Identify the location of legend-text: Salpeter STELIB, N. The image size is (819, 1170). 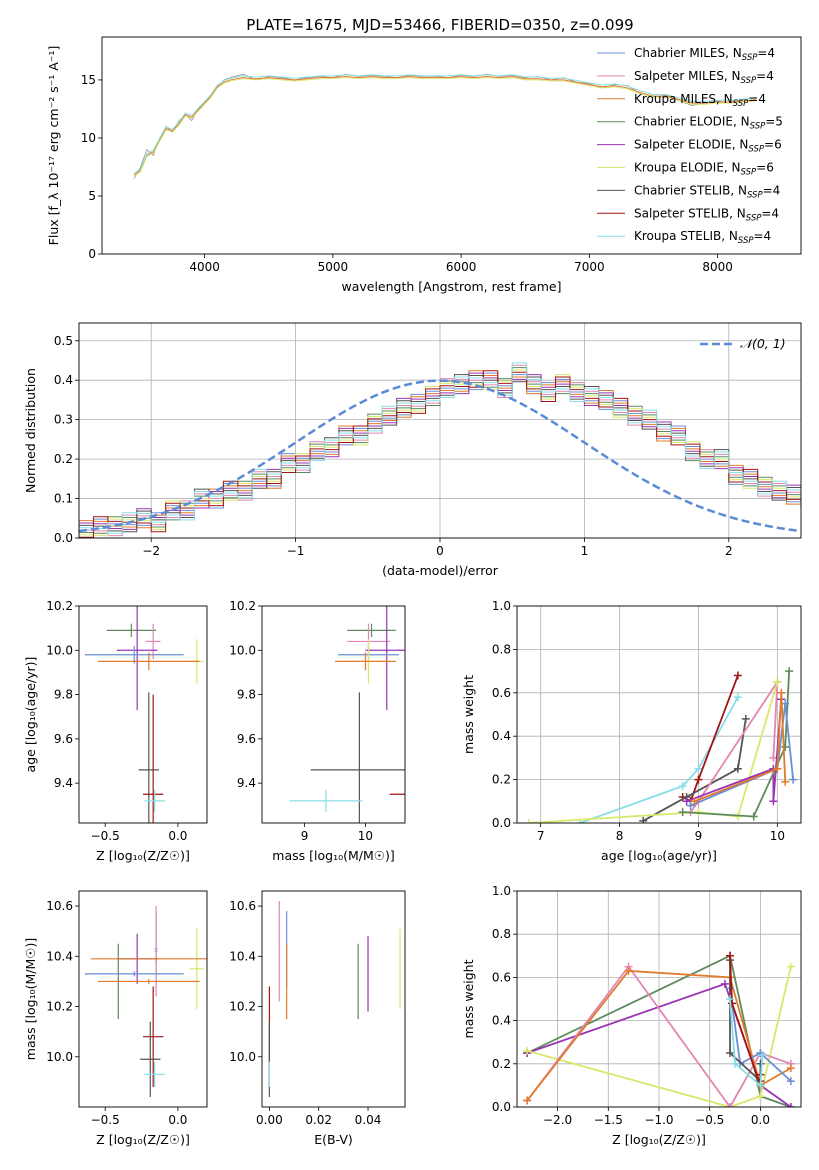
(690, 213).